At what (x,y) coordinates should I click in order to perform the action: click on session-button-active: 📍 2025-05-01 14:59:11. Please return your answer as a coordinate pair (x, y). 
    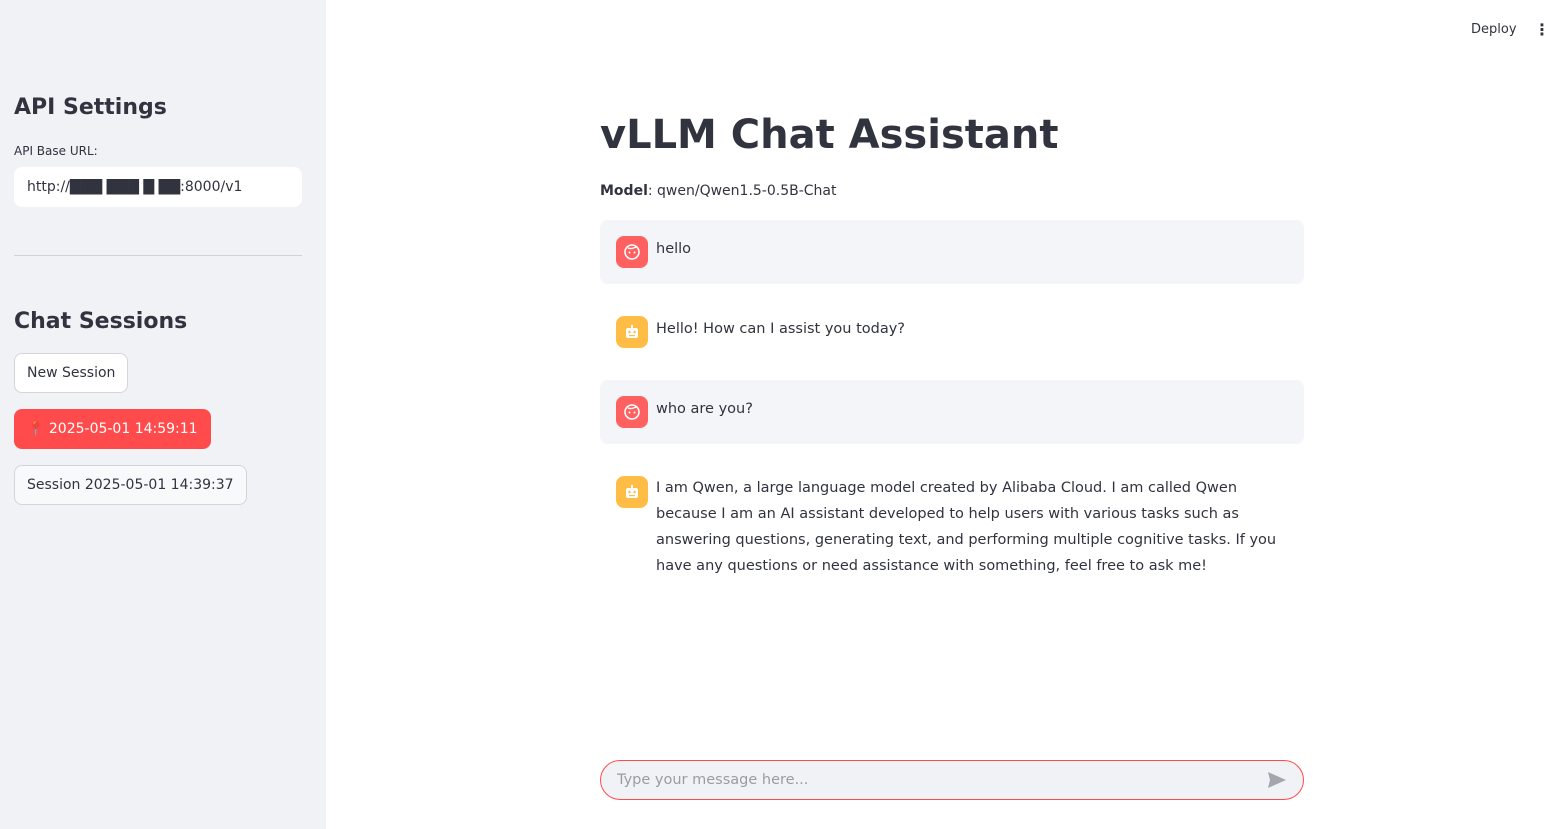
    Looking at the image, I should click on (112, 429).